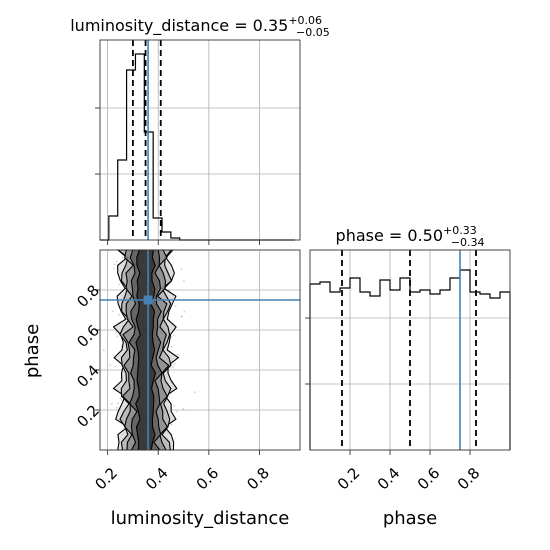  I want to click on joint-ytick-label-2: 0.6, so click(88, 336).